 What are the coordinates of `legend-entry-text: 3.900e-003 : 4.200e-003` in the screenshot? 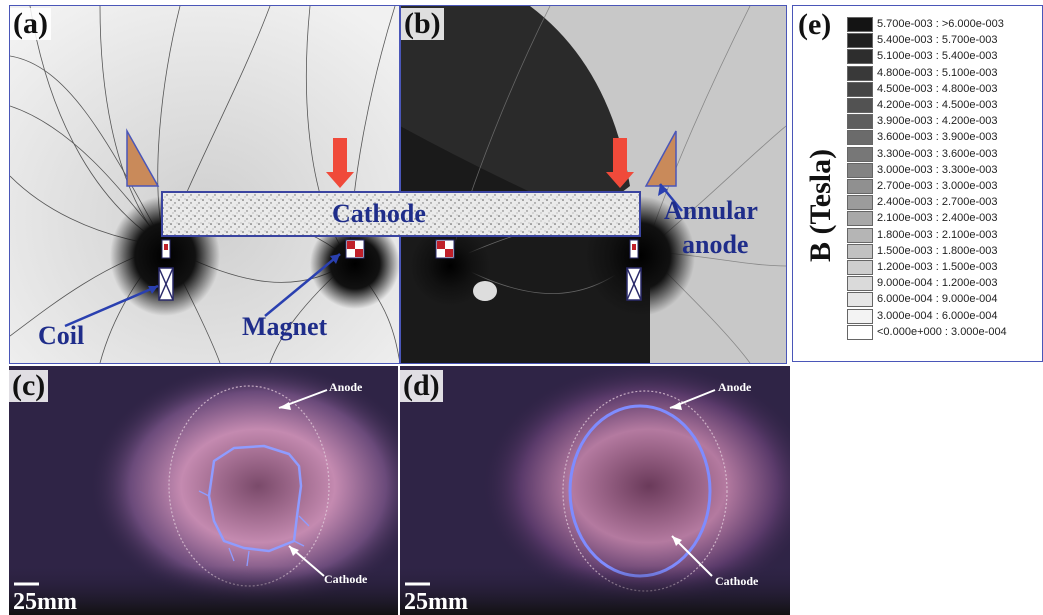 It's located at (937, 121).